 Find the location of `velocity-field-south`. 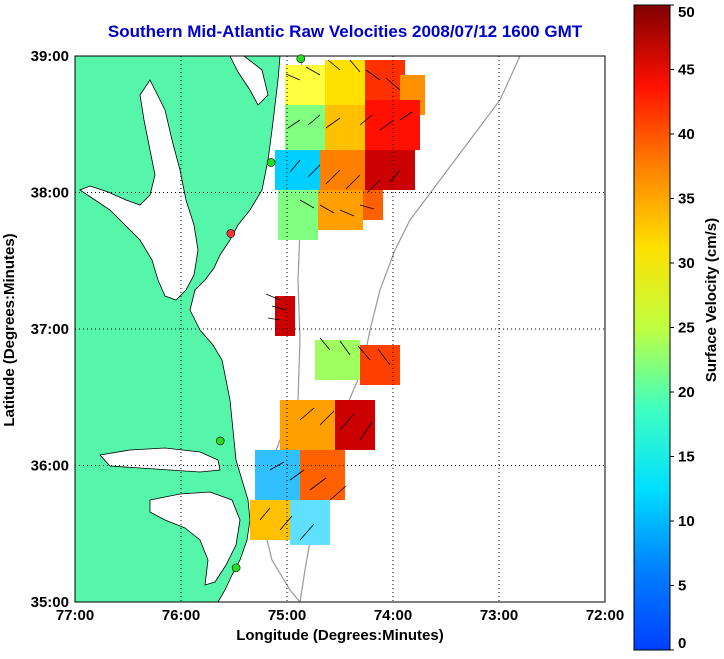

velocity-field-south is located at coordinates (325, 442).